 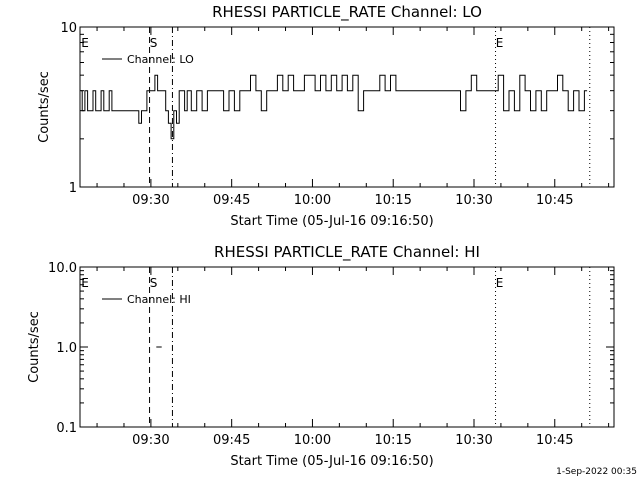 I want to click on panel2-y-axis-label: Counts/sec, so click(x=34, y=347).